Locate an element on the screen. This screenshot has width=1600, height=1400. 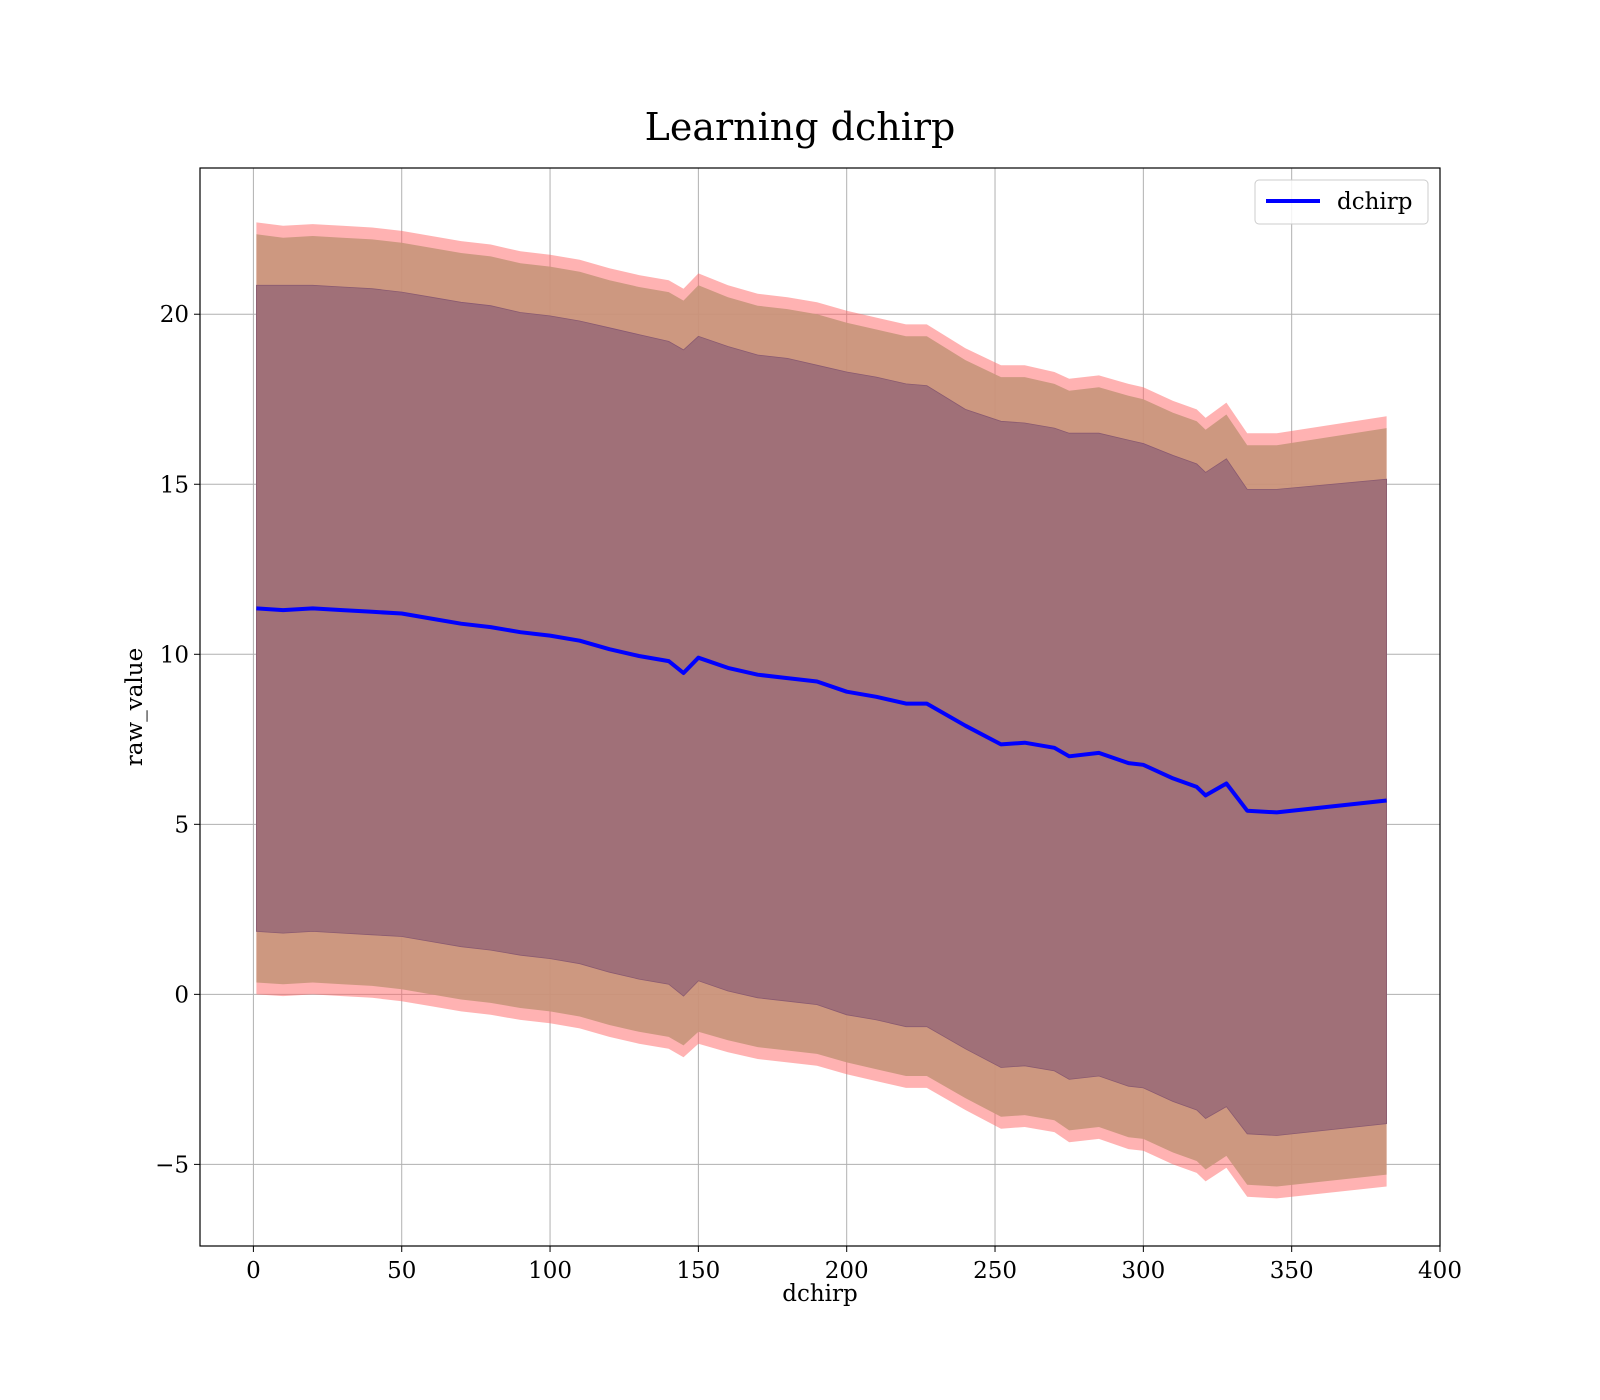
x-tick-label: 350 is located at coordinates (1292, 1271).